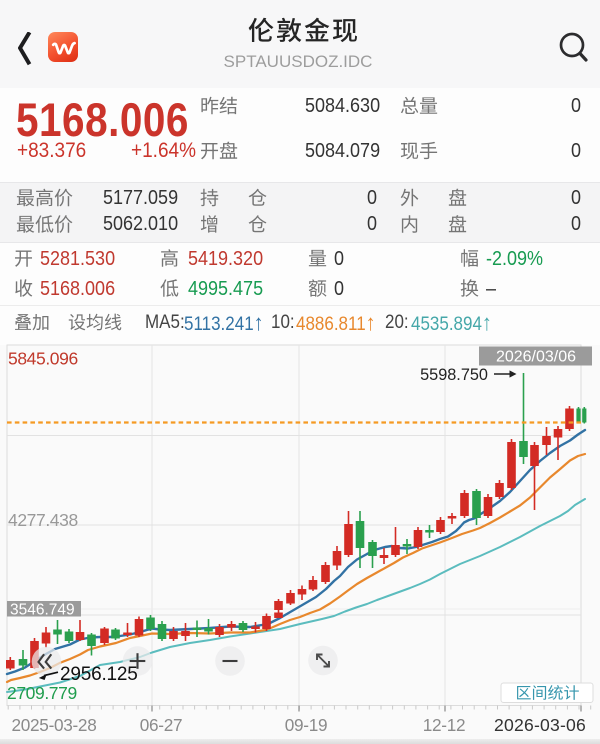  What do you see at coordinates (42, 693) in the screenshot?
I see `svg-text: 2709.779` at bounding box center [42, 693].